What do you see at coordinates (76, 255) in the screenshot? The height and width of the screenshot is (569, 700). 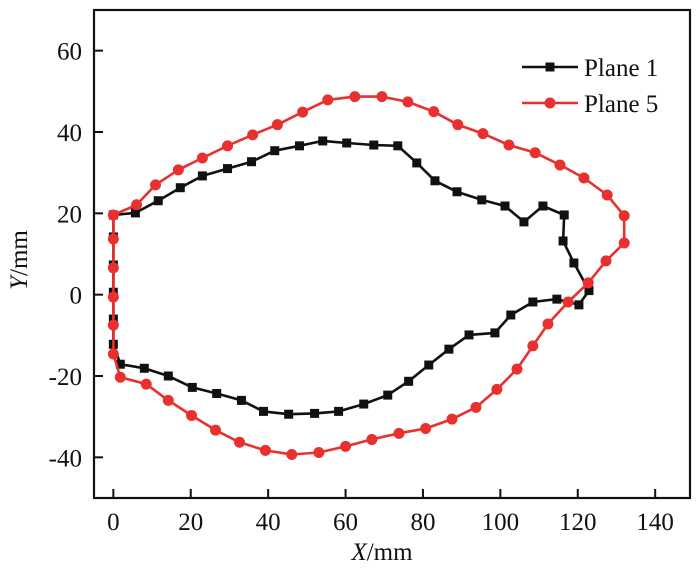 I see `y-axis: -40 -20 0 20 40 60` at bounding box center [76, 255].